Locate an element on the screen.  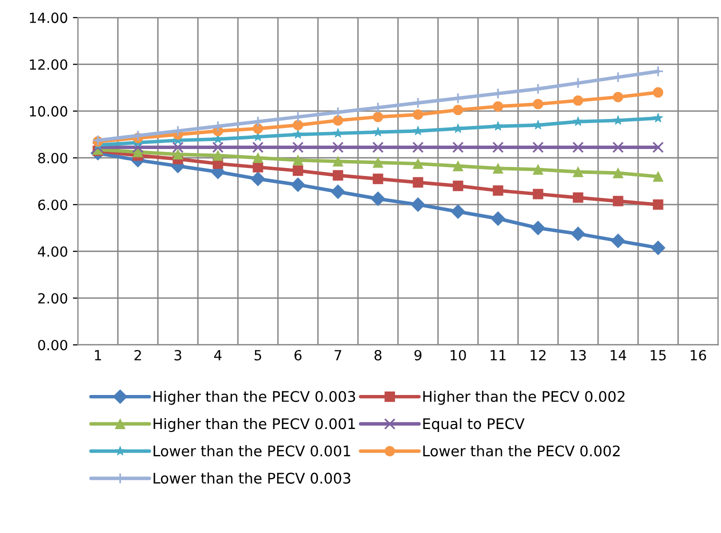
x-tick-label: 2 is located at coordinates (137, 355).